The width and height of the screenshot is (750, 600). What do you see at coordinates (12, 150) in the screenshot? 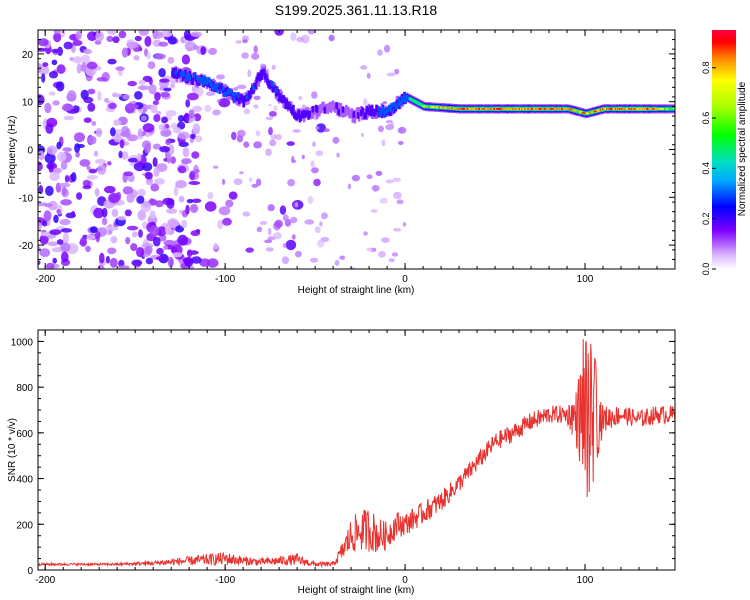
I see `spectrogram-y-axis-label: Frequency (Hz)` at bounding box center [12, 150].